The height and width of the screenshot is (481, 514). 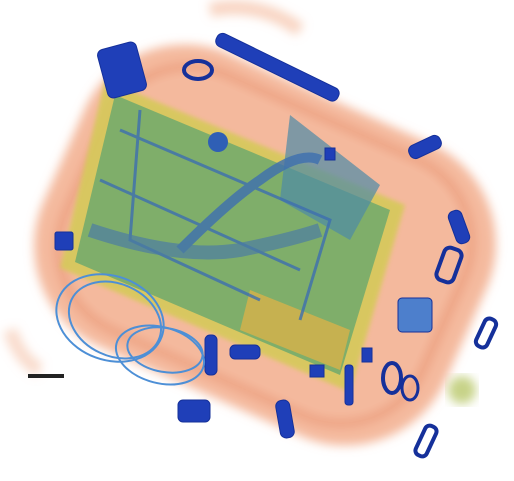 I want to click on bag-handle, so click(x=256, y=18).